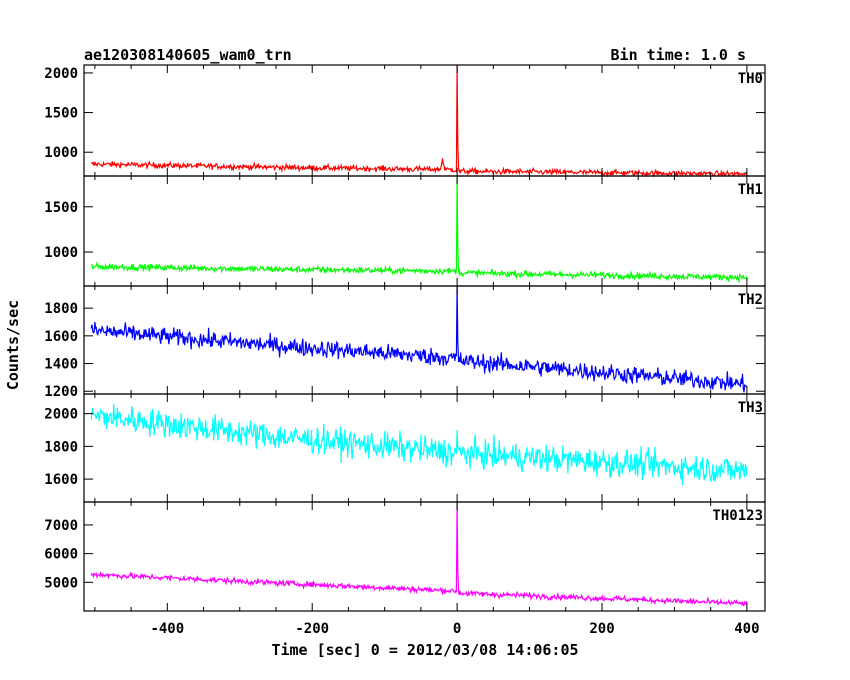 Image resolution: width=850 pixels, height=680 pixels. What do you see at coordinates (167, 629) in the screenshot?
I see `x-tick-label: -400` at bounding box center [167, 629].